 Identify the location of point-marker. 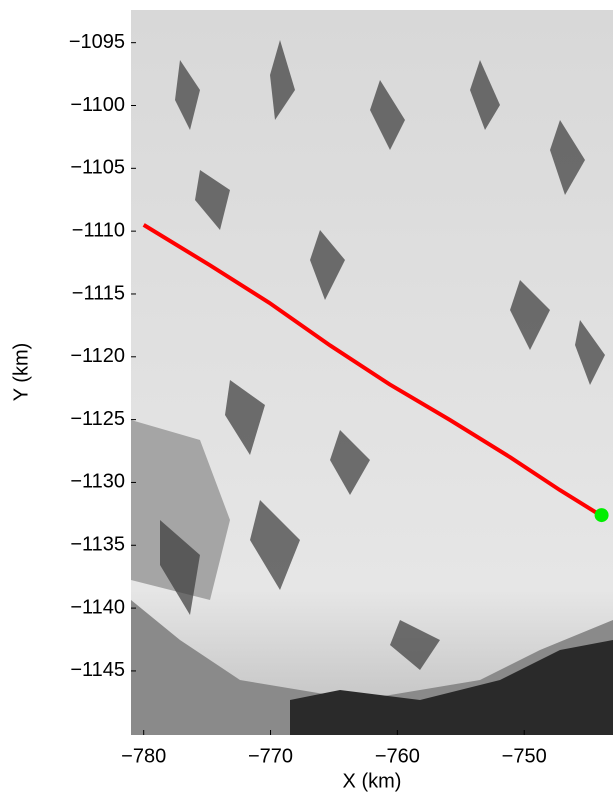
(601, 515).